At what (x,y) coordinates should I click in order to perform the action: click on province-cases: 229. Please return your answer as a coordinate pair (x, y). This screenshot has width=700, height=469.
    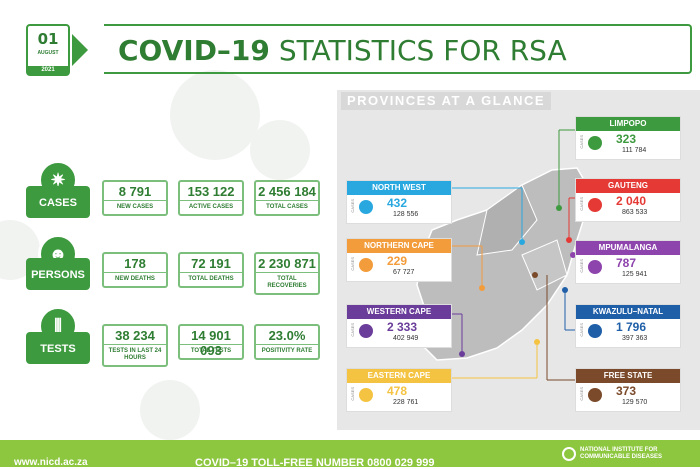
    Looking at the image, I should click on (397, 261).